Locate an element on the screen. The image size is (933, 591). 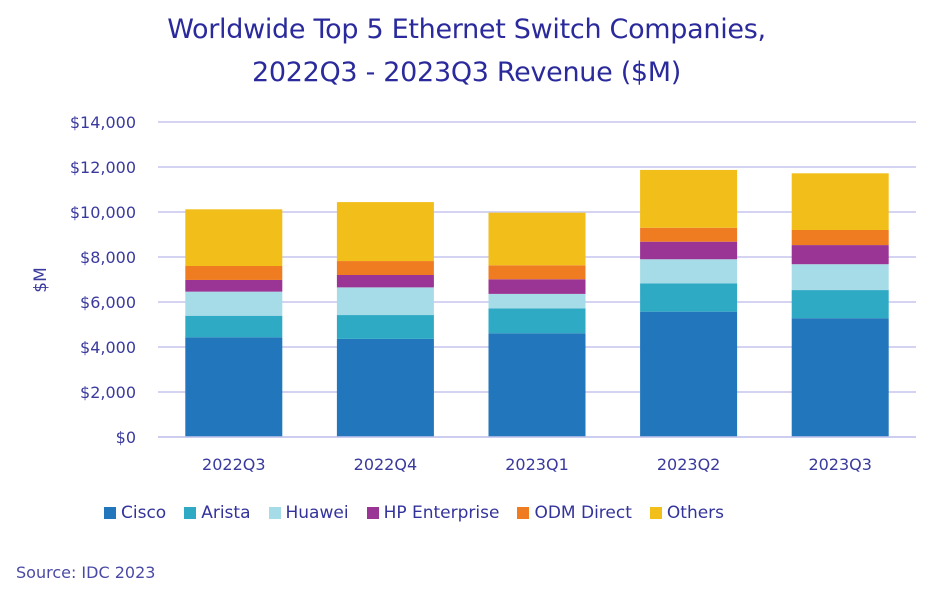
y-tick-label: $0 is located at coordinates (126, 437).